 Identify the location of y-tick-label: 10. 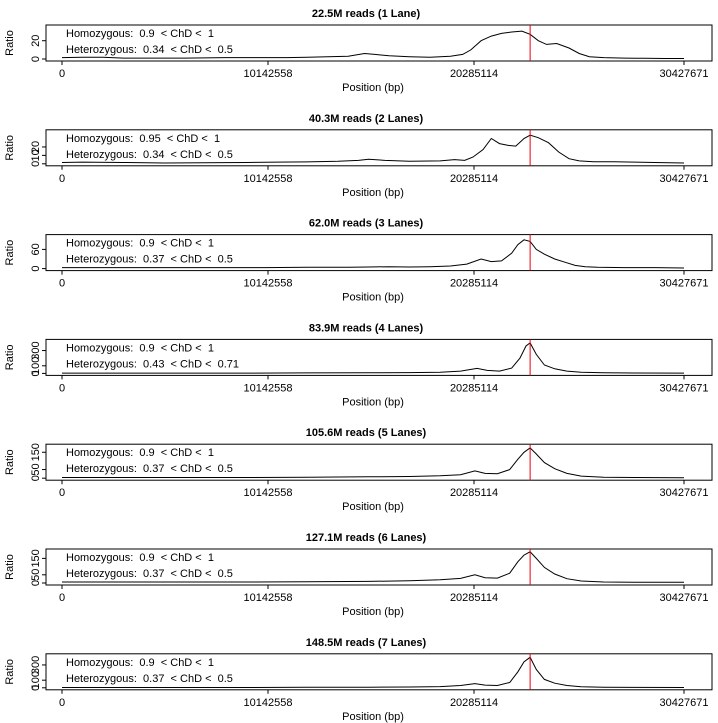
(36, 155).